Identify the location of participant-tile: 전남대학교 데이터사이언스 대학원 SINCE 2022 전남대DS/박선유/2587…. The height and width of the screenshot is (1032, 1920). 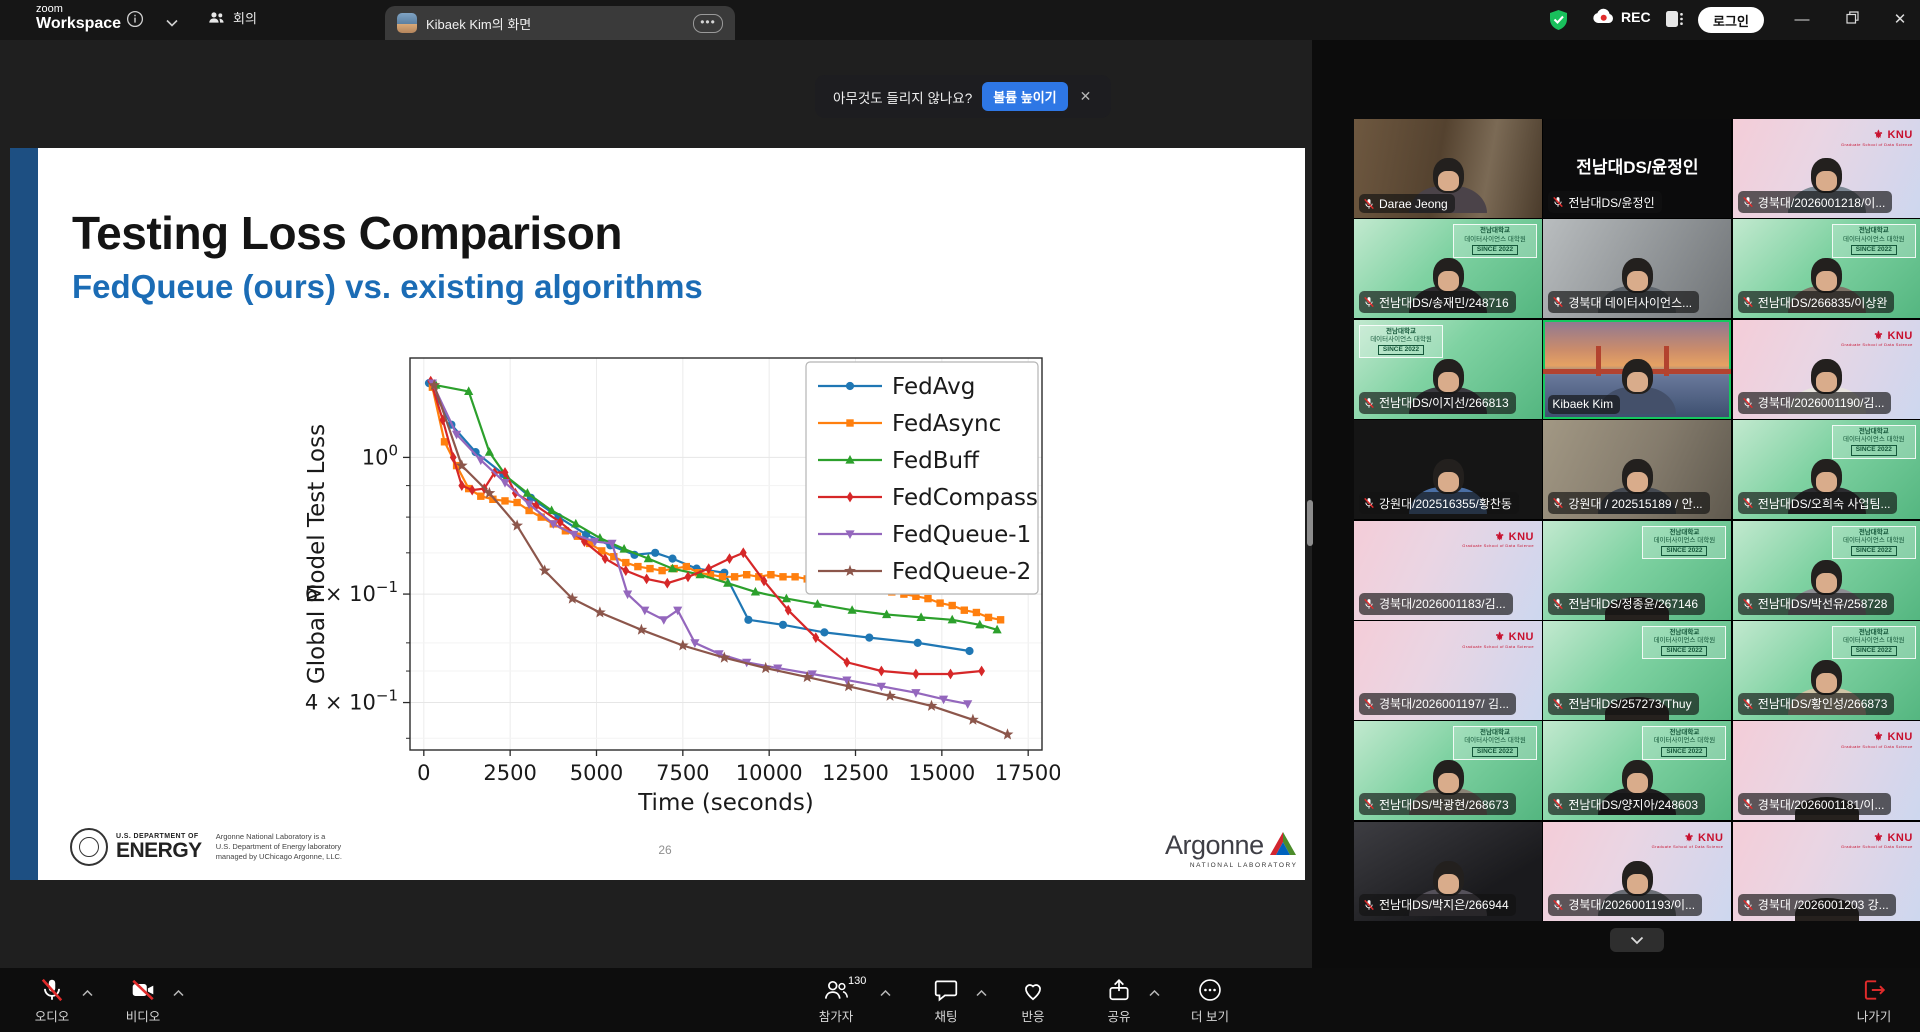
(1826, 570).